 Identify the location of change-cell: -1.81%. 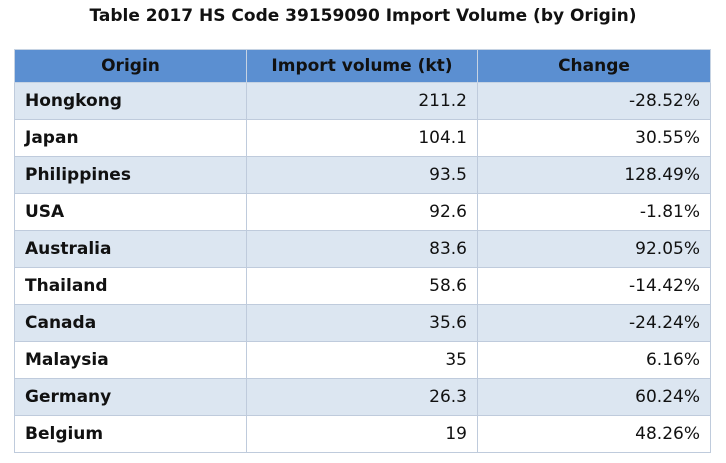
(594, 212).